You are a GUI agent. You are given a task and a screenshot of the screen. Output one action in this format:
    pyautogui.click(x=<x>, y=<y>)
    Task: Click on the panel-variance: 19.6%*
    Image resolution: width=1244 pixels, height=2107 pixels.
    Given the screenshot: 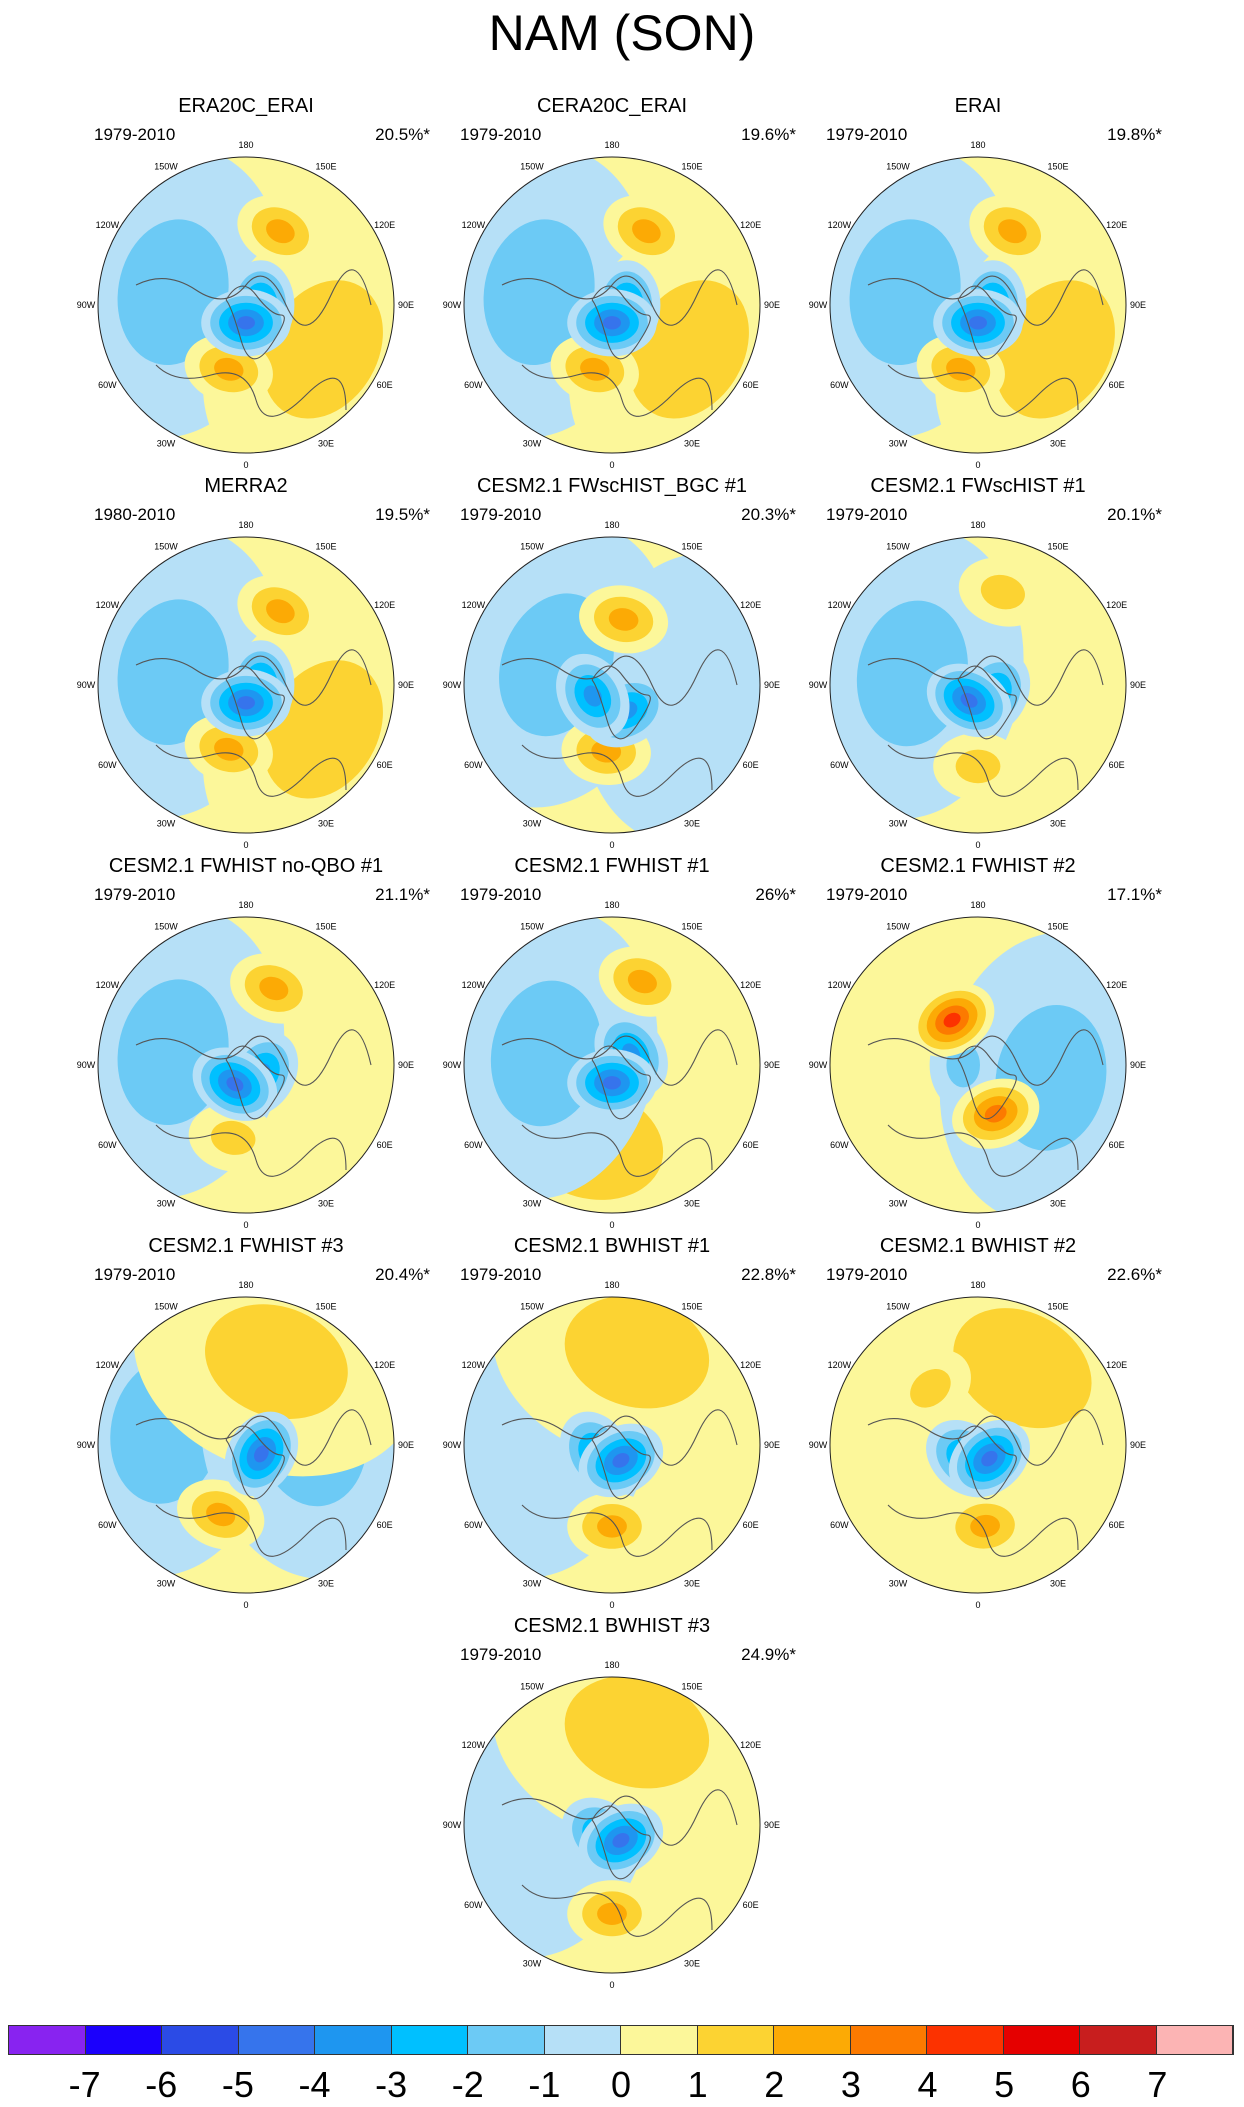 What is the action you would take?
    pyautogui.click(x=768, y=134)
    